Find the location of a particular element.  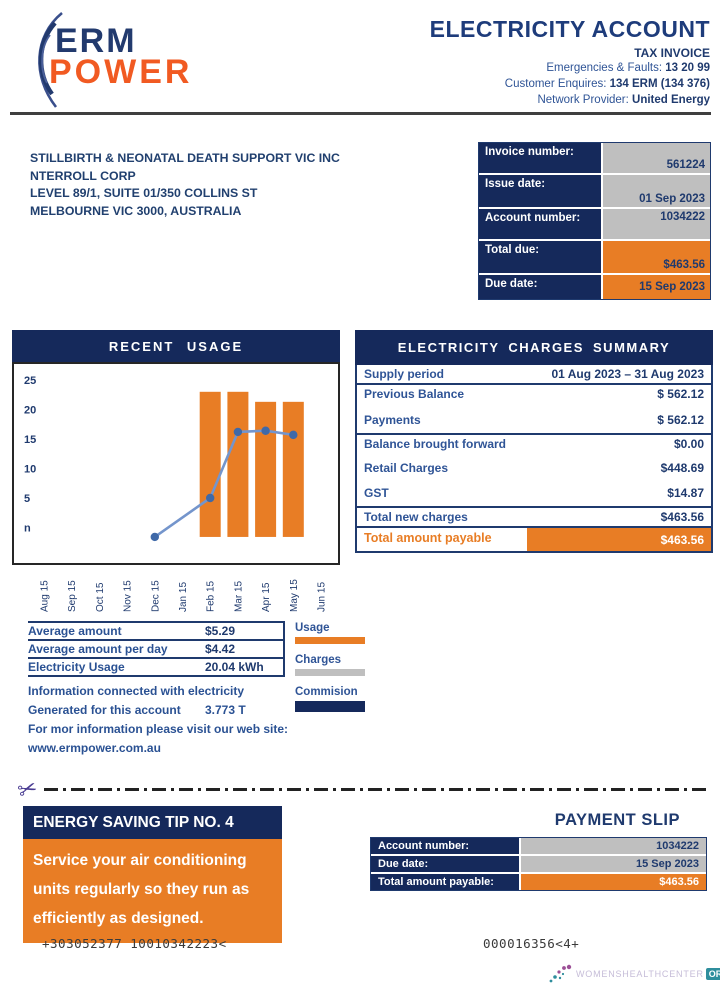

account-number-row: Account number: 1034222 is located at coordinates (594, 224).